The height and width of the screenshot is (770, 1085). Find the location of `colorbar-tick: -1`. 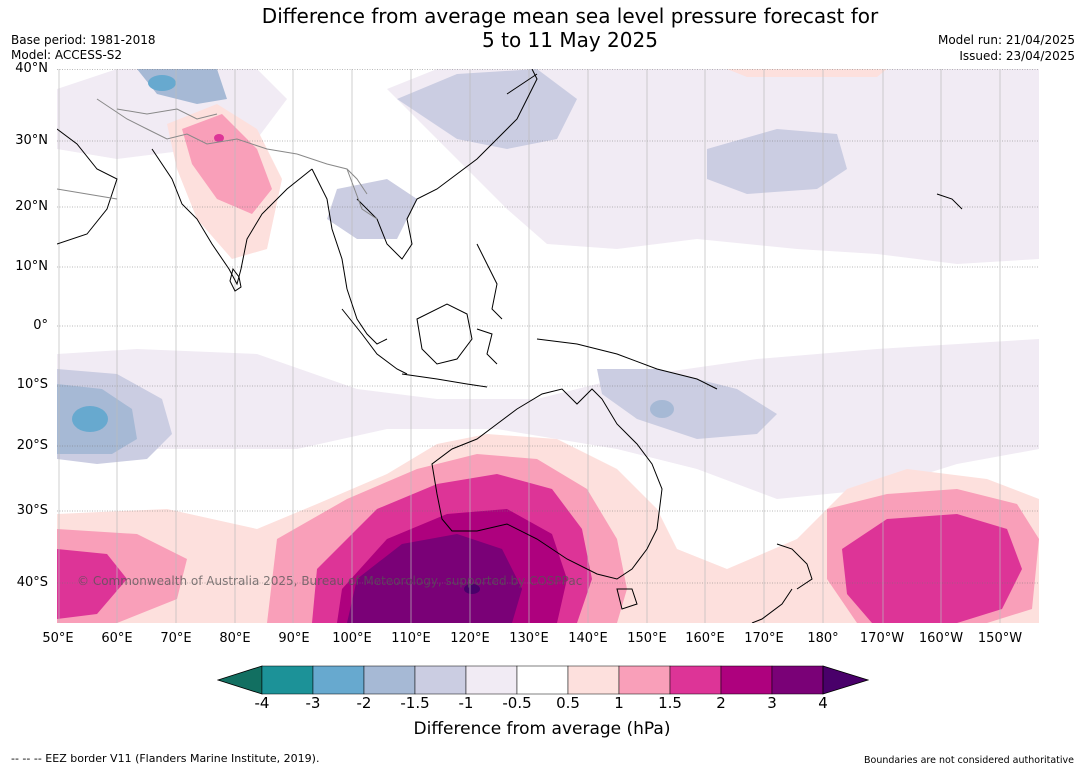

colorbar-tick: -1 is located at coordinates (466, 703).